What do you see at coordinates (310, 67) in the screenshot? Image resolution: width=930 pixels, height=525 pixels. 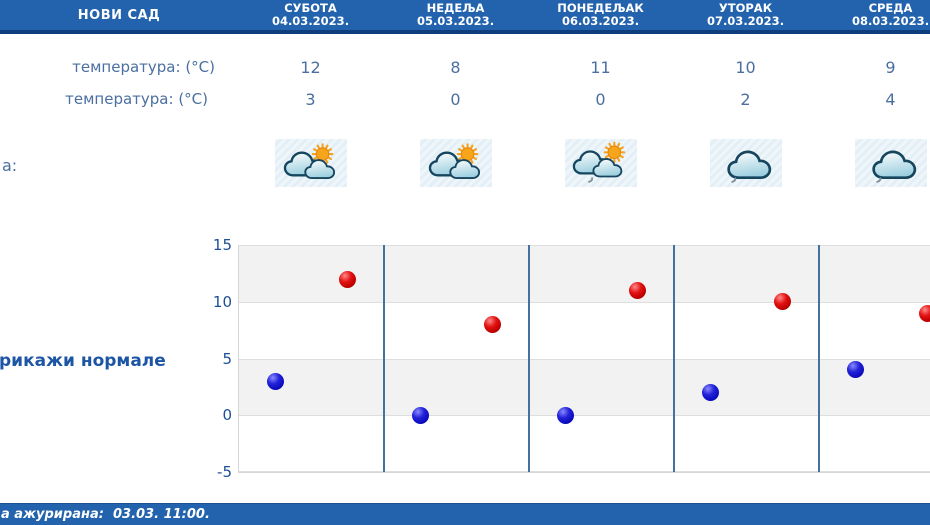 I see `max-temperature-value: 12` at bounding box center [310, 67].